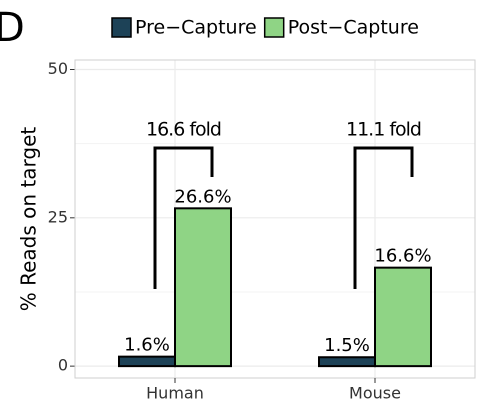 This screenshot has width=482, height=408. Describe the element at coordinates (347, 345) in the screenshot. I see `value-label: 1.5%` at that location.